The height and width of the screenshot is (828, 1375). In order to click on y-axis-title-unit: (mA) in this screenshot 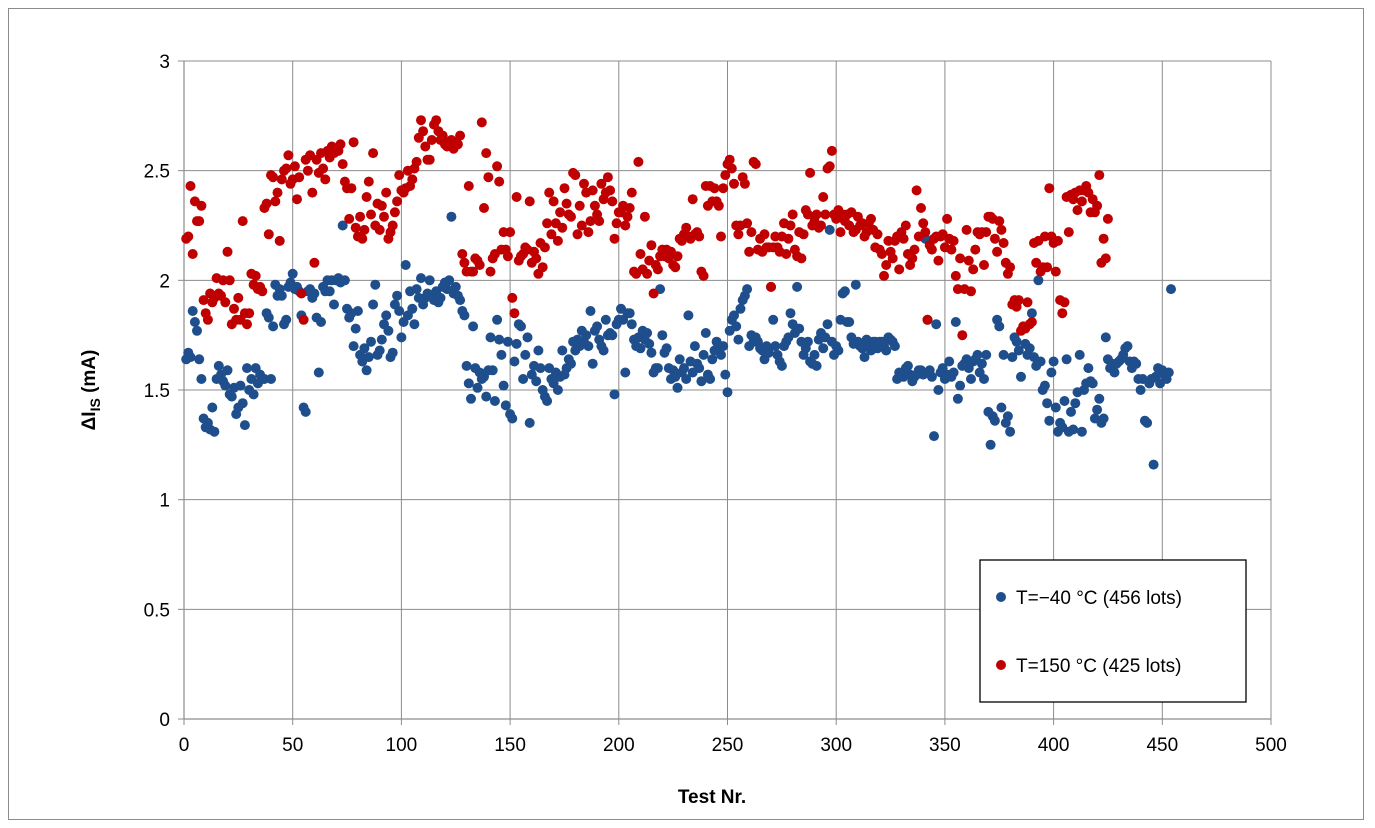, I will do `click(89, 374)`.